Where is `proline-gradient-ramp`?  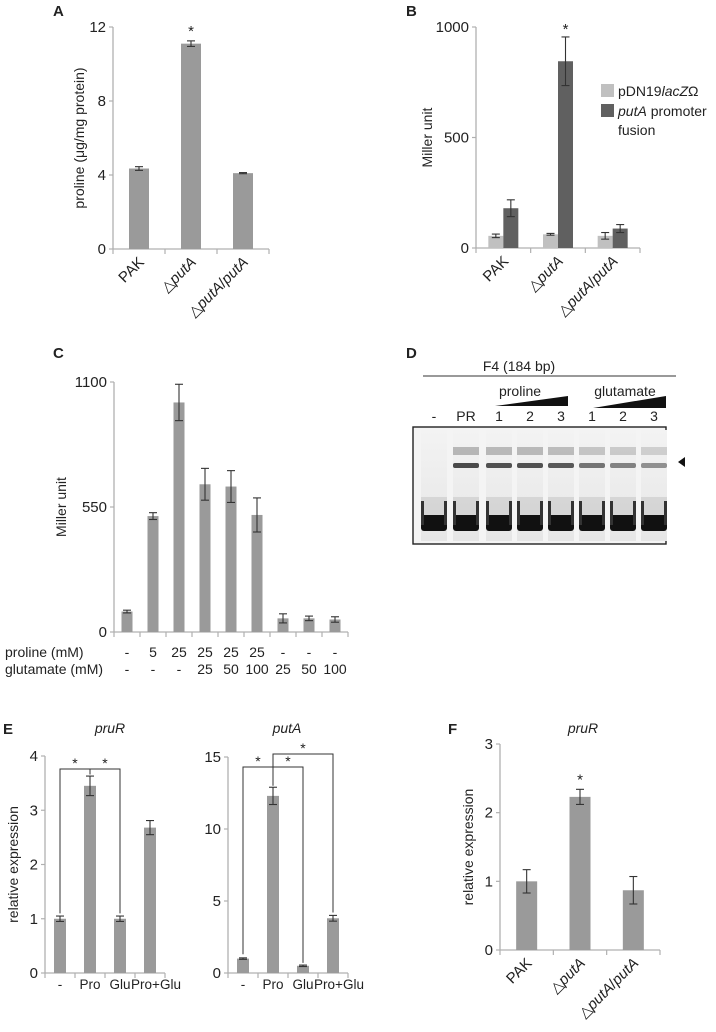
proline-gradient-ramp is located at coordinates (531, 401).